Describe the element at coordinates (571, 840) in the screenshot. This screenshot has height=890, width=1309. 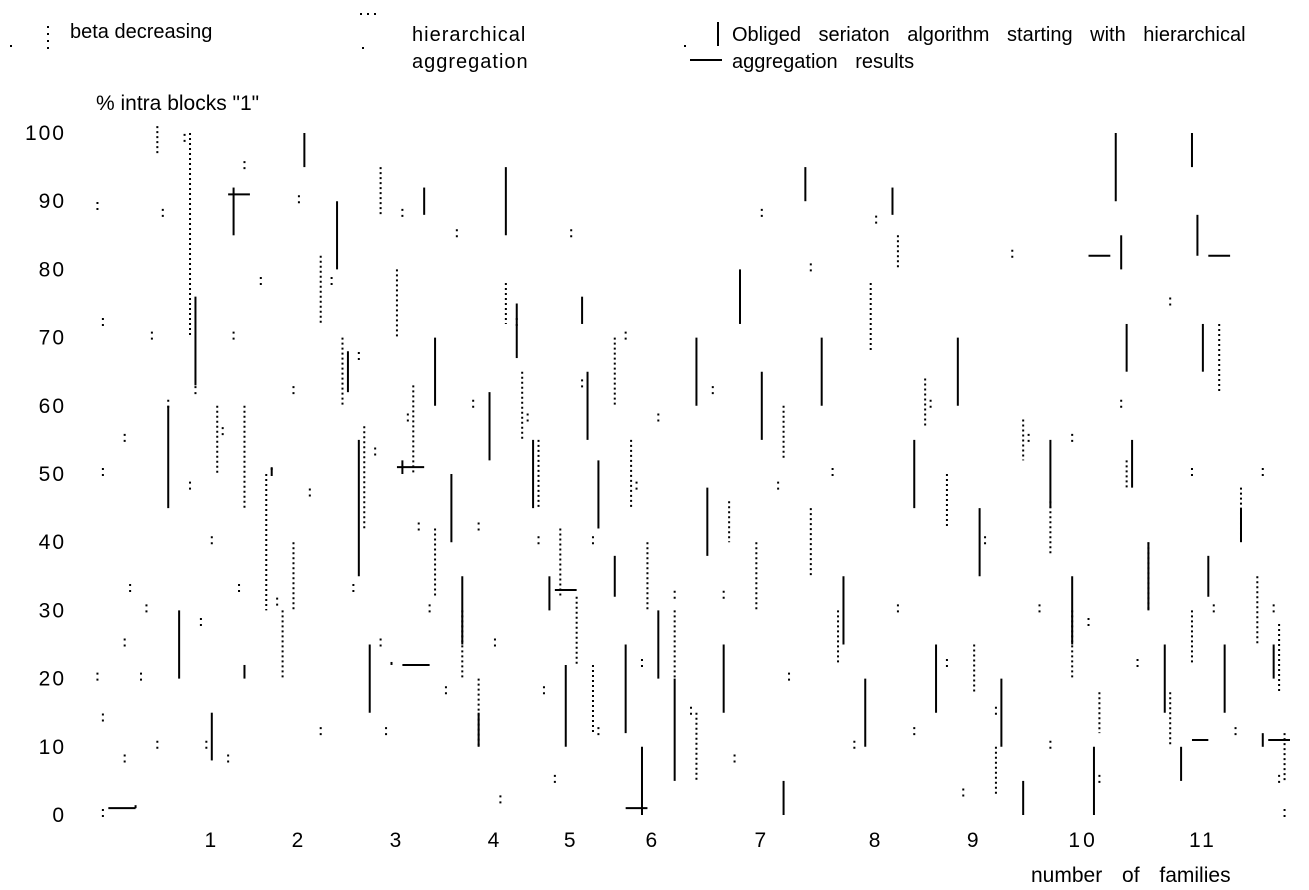
I see `x-tick-label-5: 5` at that location.